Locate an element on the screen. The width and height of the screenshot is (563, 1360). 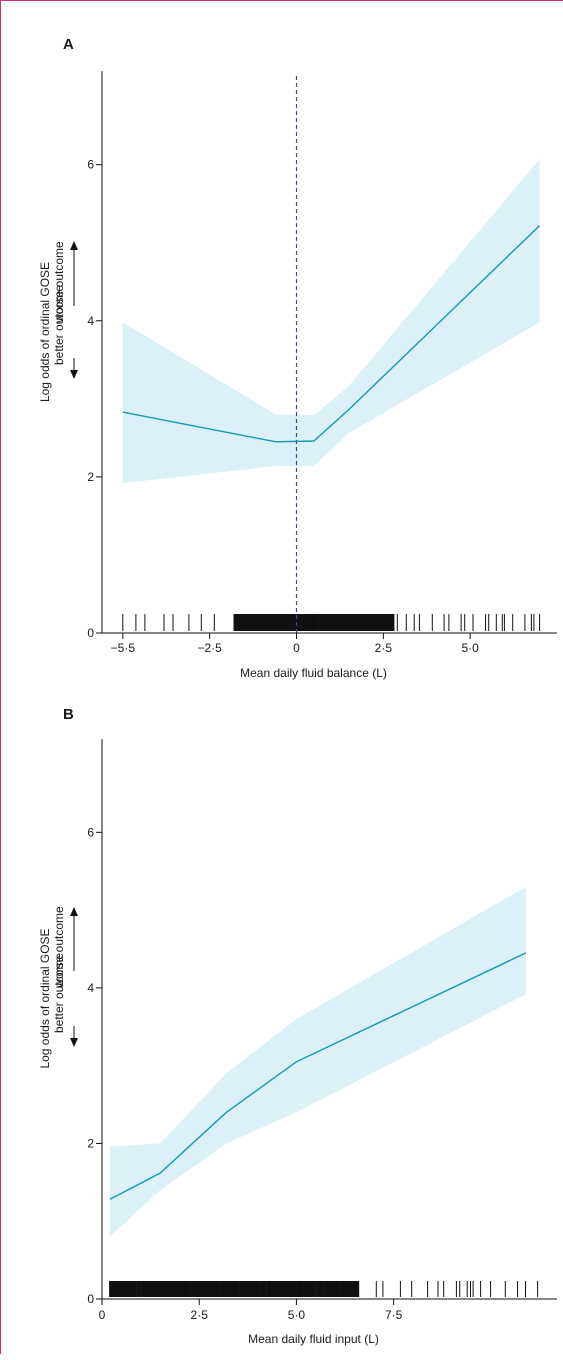
panel-letter: B is located at coordinates (68, 714).